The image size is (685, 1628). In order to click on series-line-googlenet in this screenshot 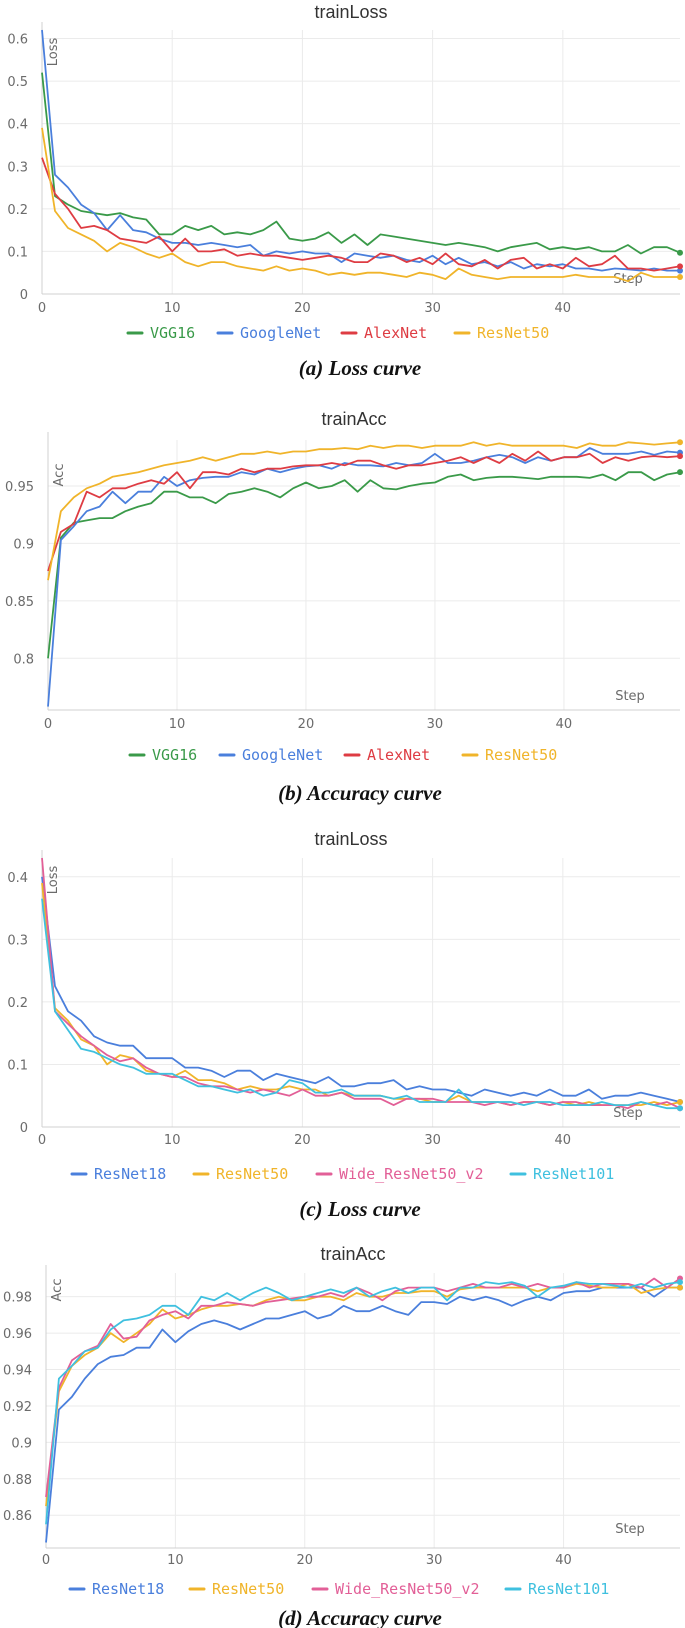, I will do `click(360, 150)`.